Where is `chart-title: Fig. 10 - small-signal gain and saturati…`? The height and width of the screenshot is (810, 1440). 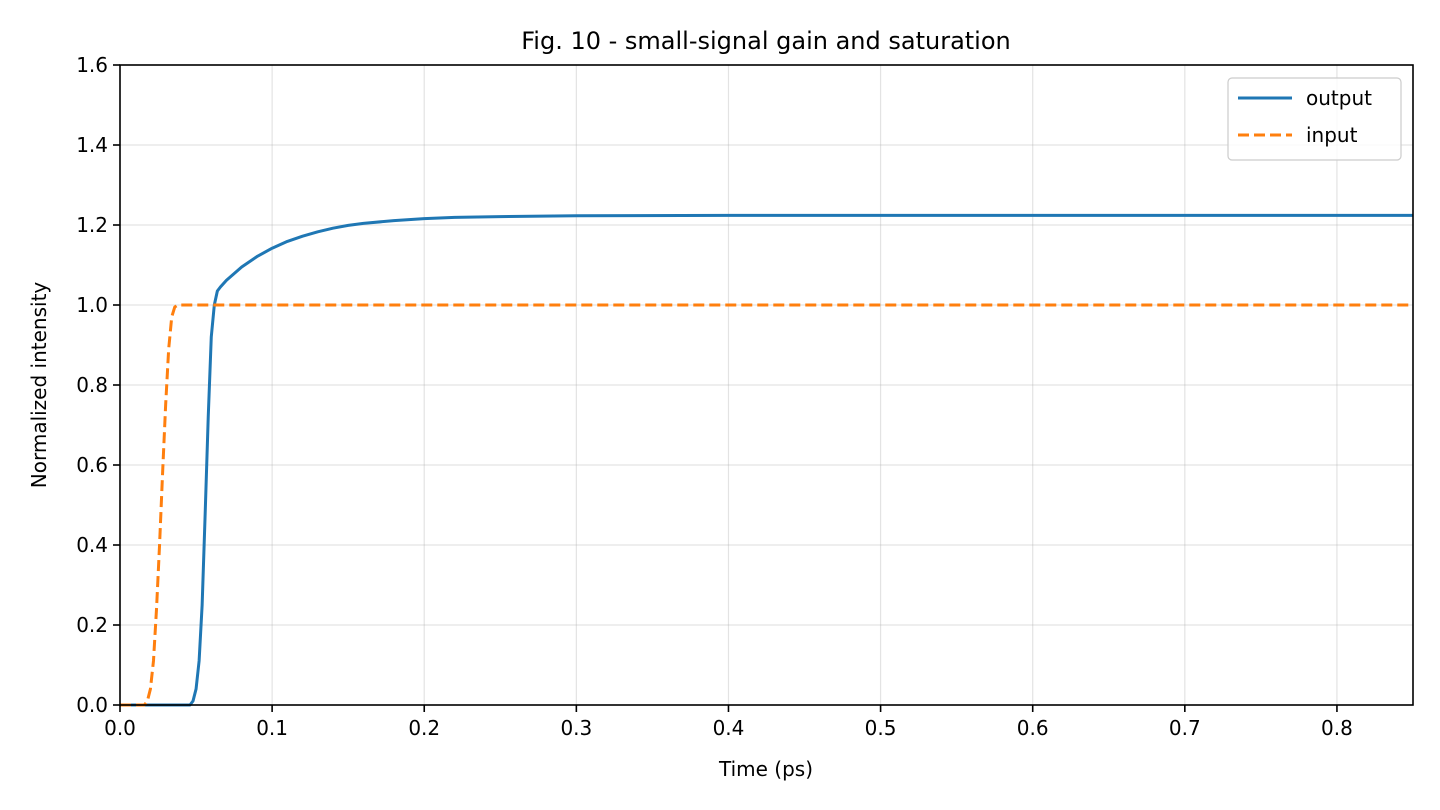 chart-title: Fig. 10 - small-signal gain and saturati… is located at coordinates (766, 41).